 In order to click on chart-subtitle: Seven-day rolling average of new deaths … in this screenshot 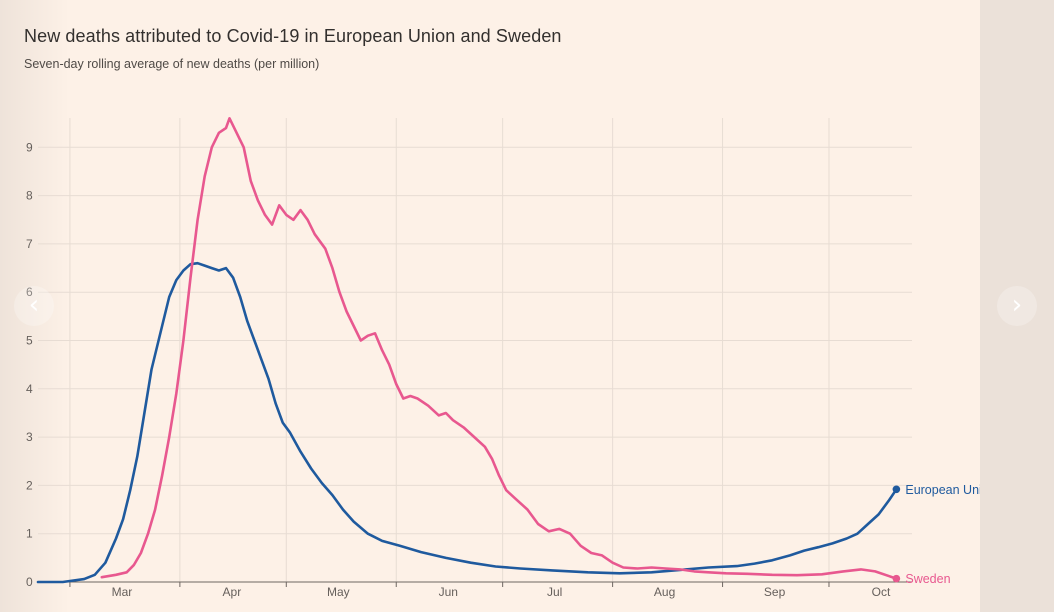, I will do `click(172, 64)`.